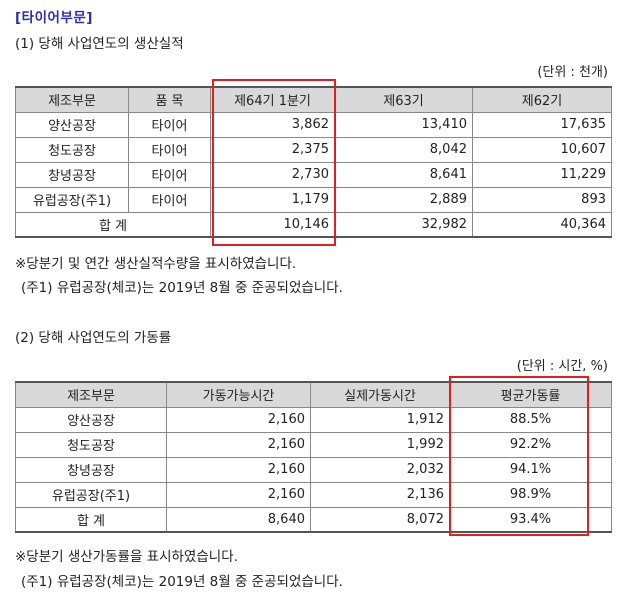 This screenshot has height=608, width=630. I want to click on production-unit: (단위 : 천개), so click(572, 72).